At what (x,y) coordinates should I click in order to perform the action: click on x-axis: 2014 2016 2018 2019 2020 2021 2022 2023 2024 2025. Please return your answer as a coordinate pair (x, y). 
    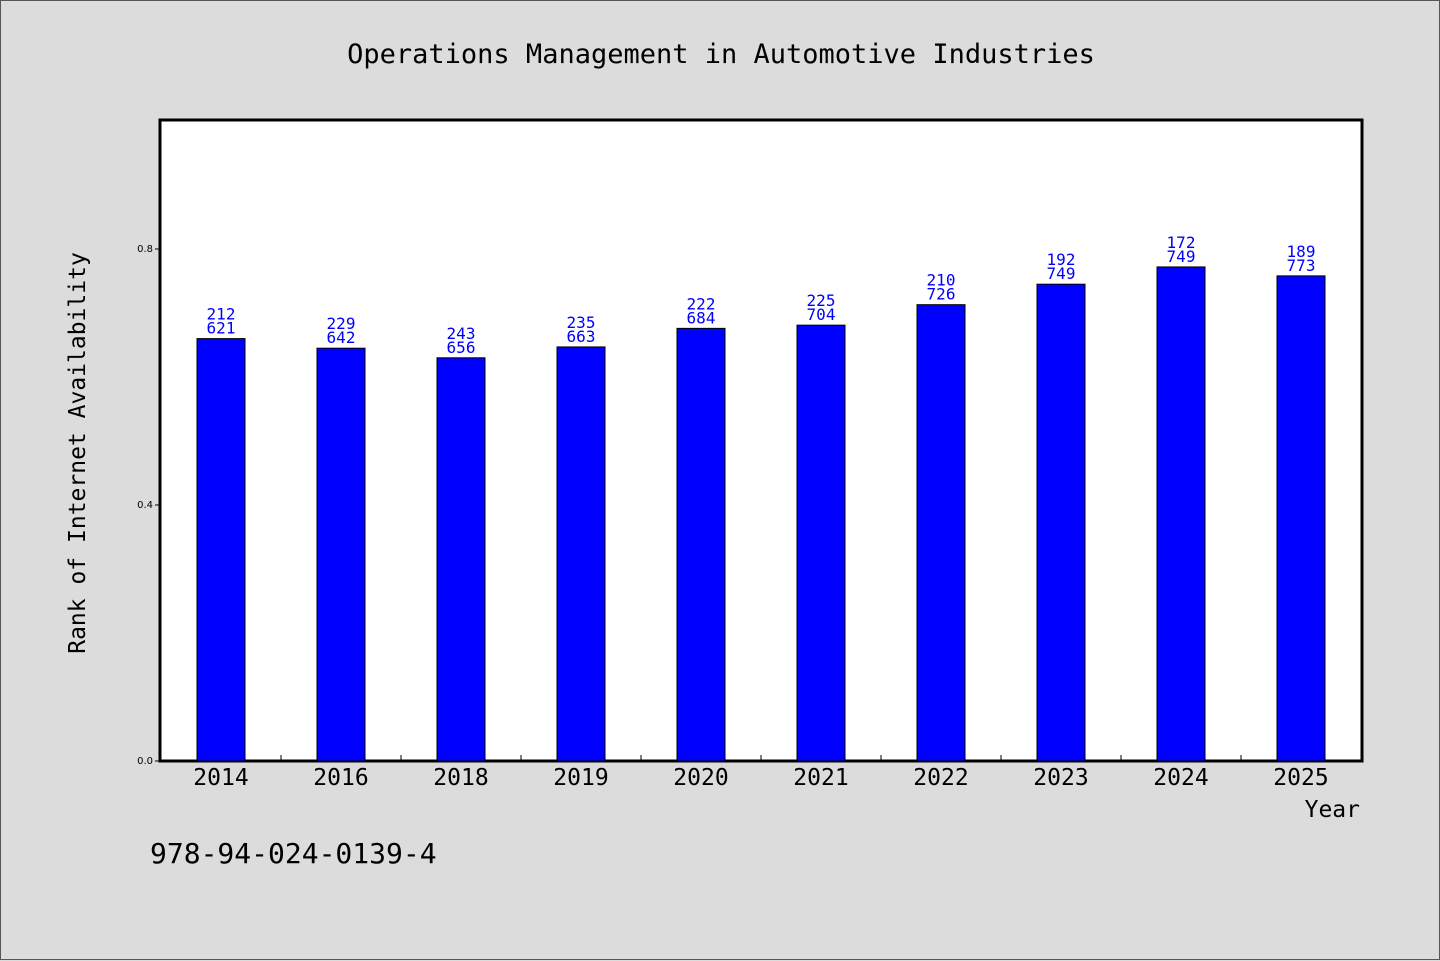
    Looking at the image, I should click on (761, 773).